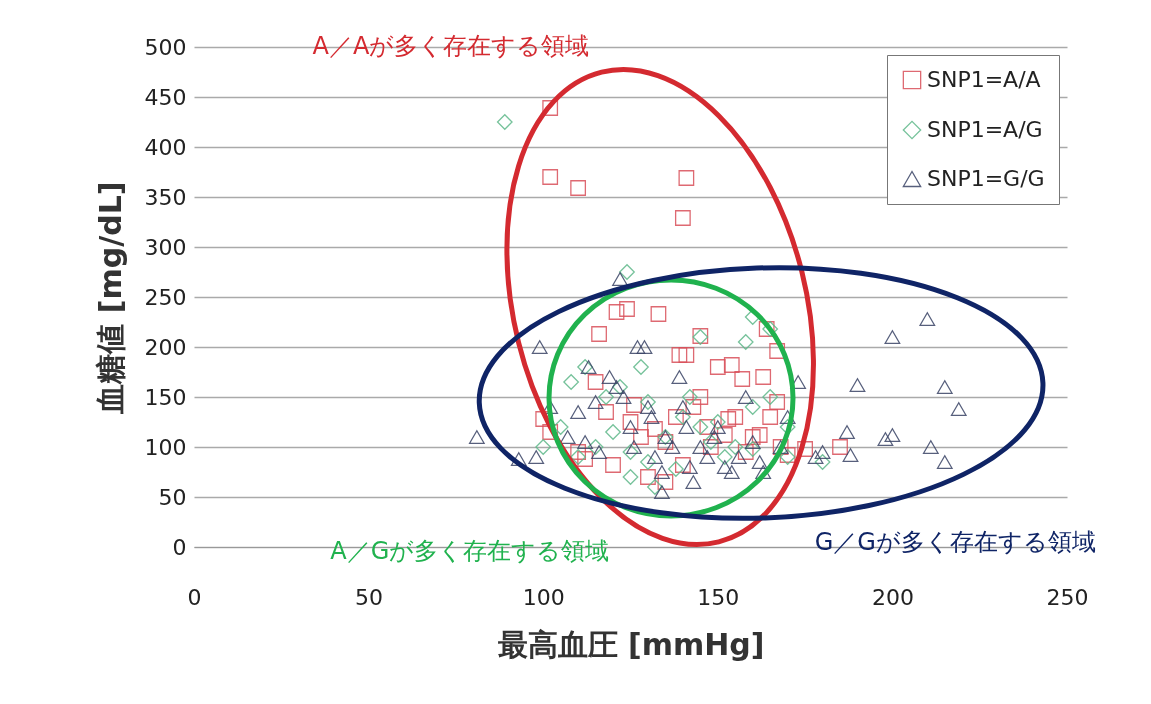 The width and height of the screenshot is (1151, 704). Describe the element at coordinates (955, 542) in the screenshot. I see `annotation: G／Gが多く存在する領域` at that location.